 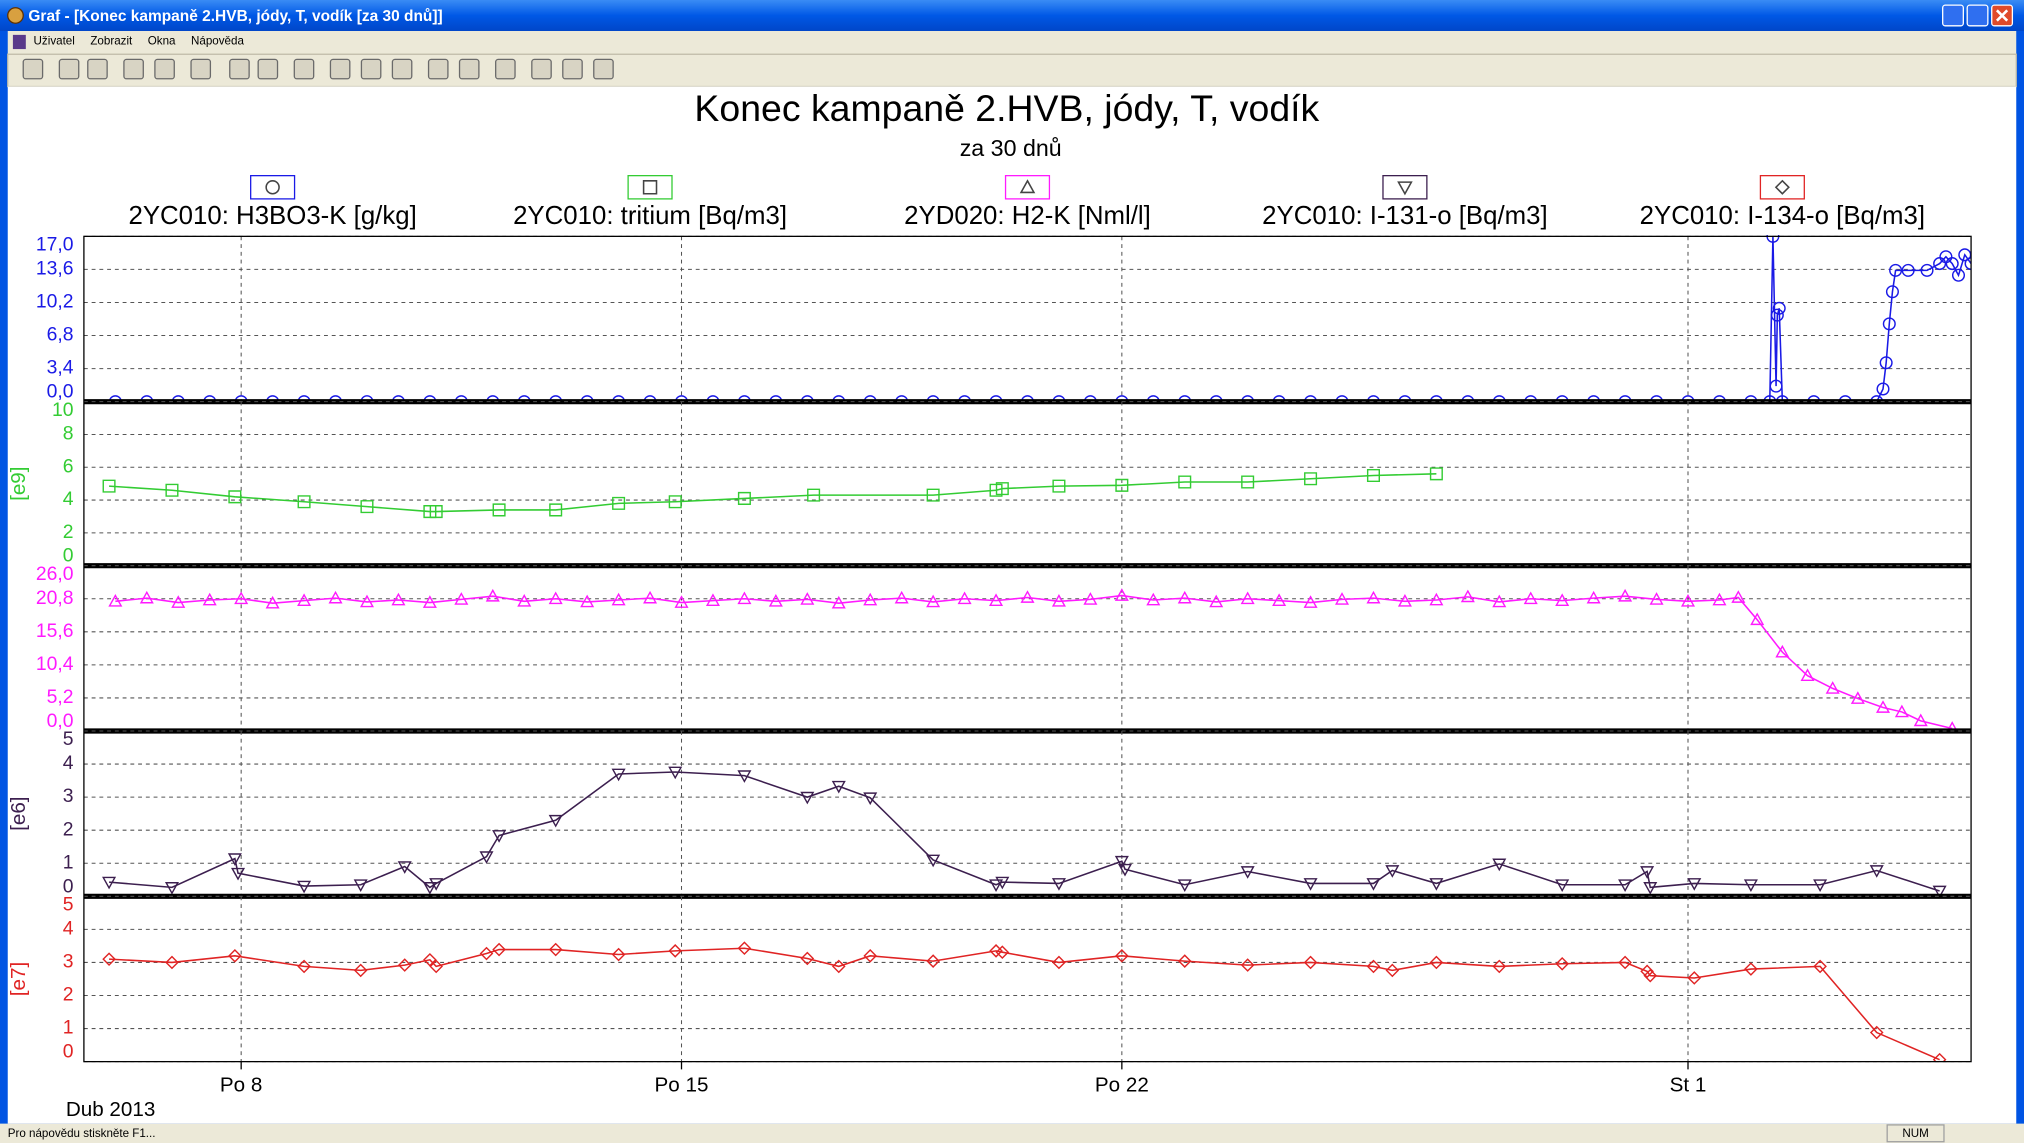 I want to click on menu: Uživatel Zobrazit Okna Nápověda, so click(x=128, y=42).